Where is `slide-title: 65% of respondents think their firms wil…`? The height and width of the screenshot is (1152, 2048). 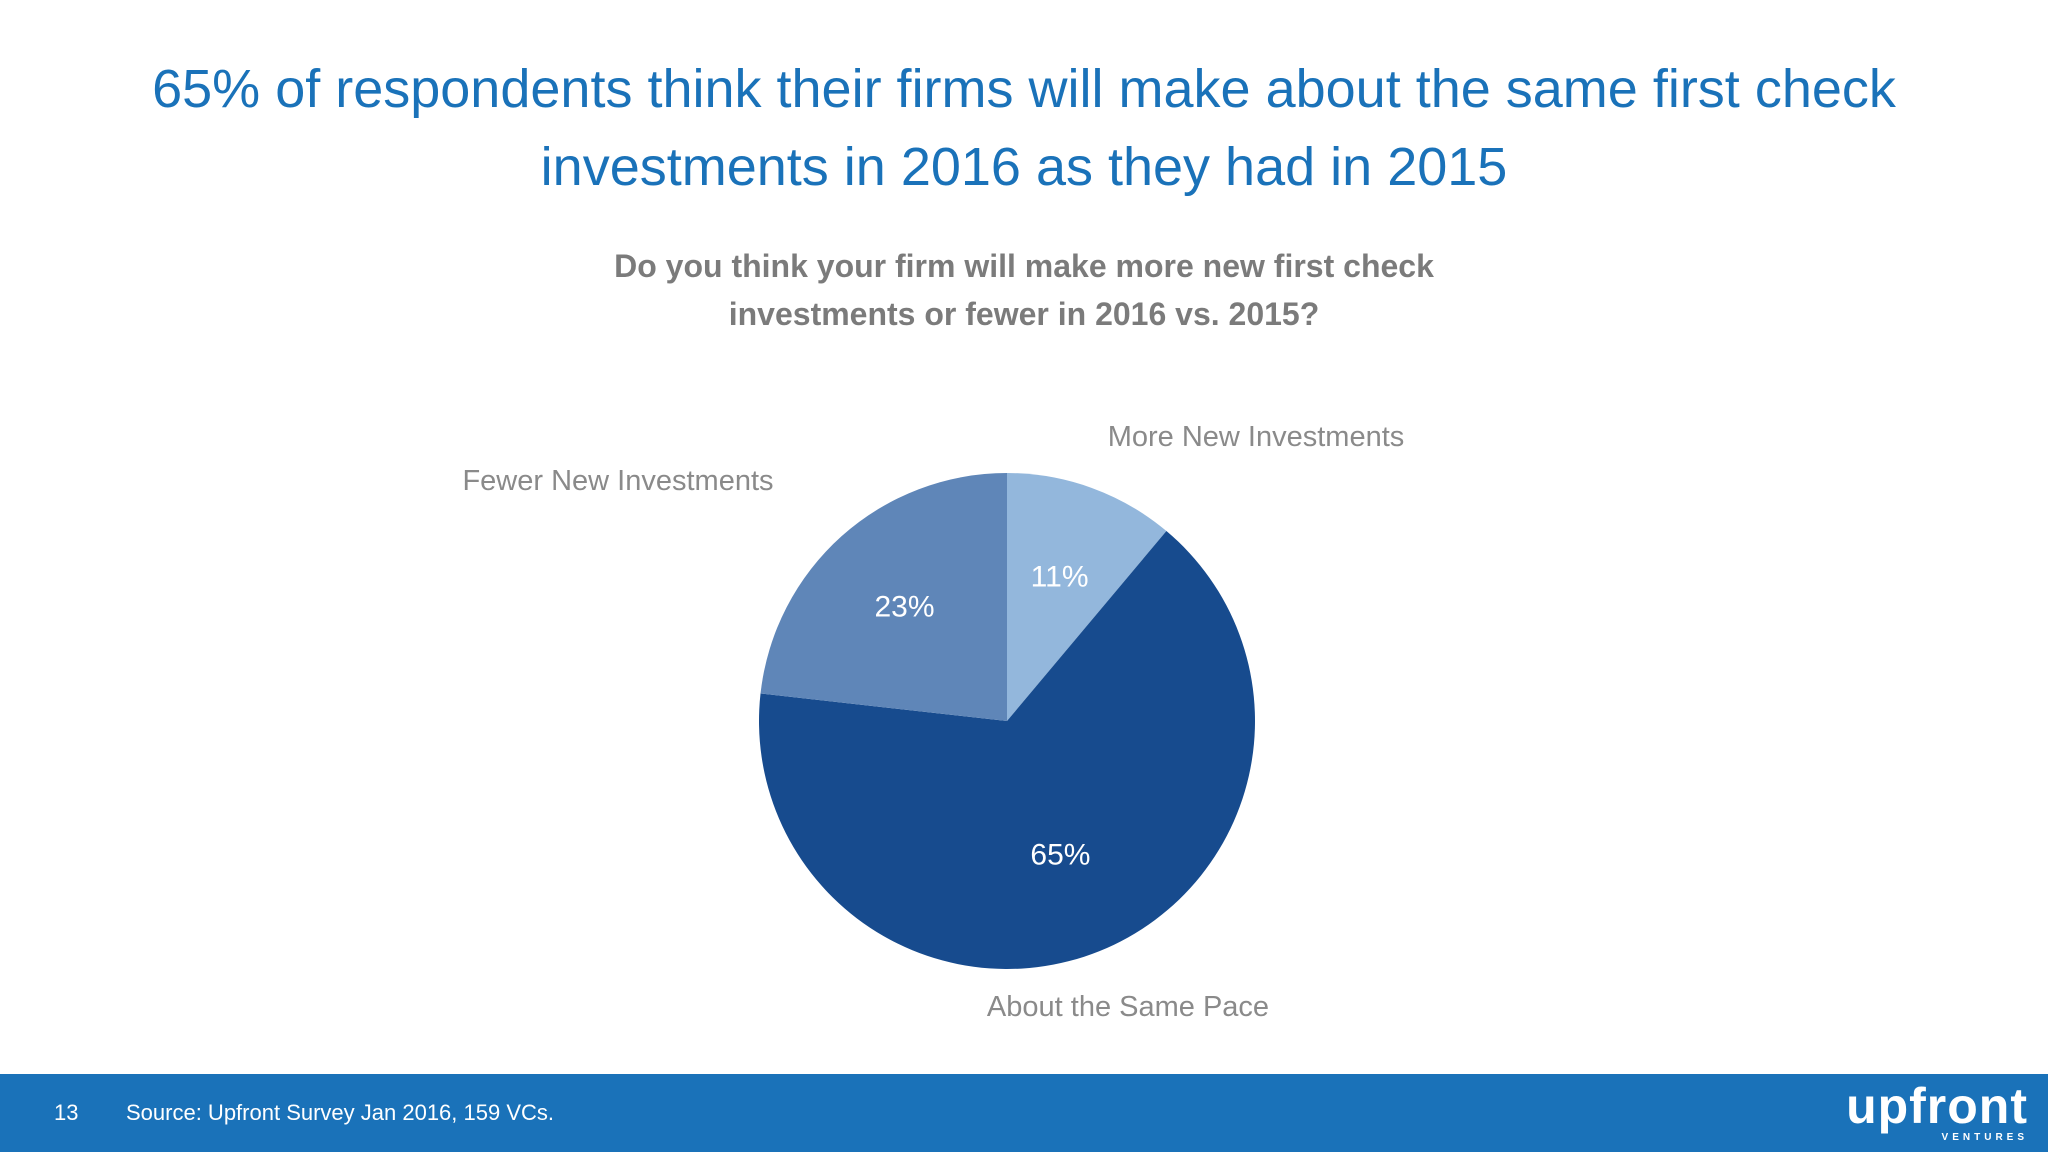
slide-title: 65% of respondents think their firms wil… is located at coordinates (1024, 128).